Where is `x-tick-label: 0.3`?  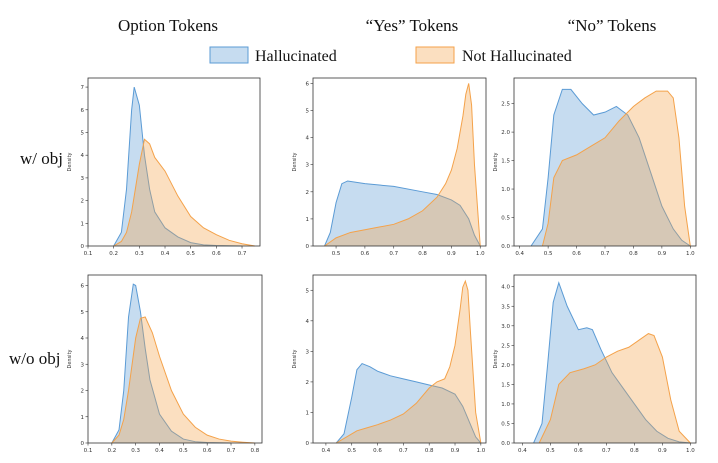 x-tick-label: 0.3 is located at coordinates (139, 254).